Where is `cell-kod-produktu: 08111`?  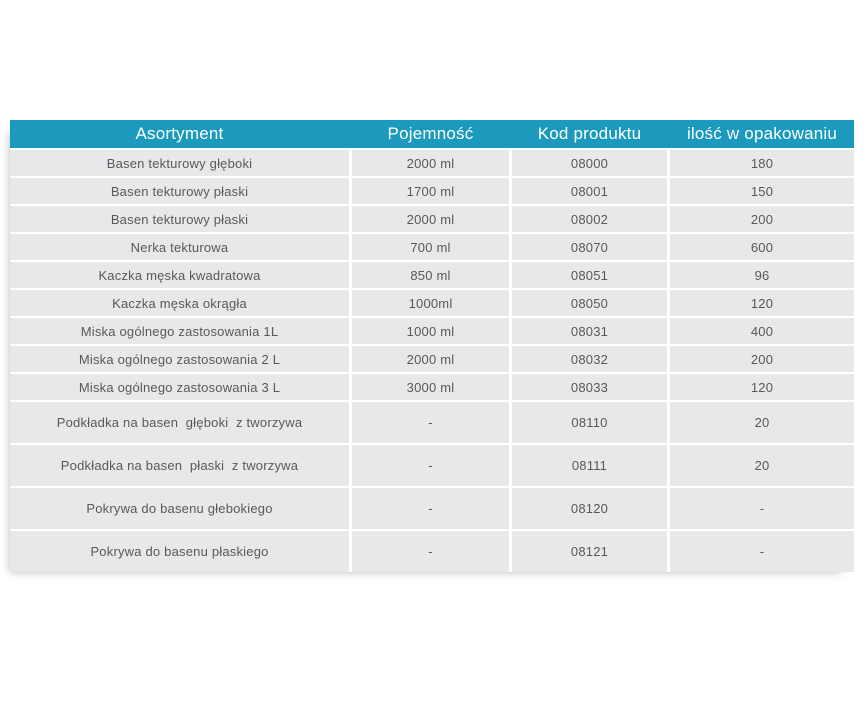
cell-kod-produktu: 08111 is located at coordinates (589, 465).